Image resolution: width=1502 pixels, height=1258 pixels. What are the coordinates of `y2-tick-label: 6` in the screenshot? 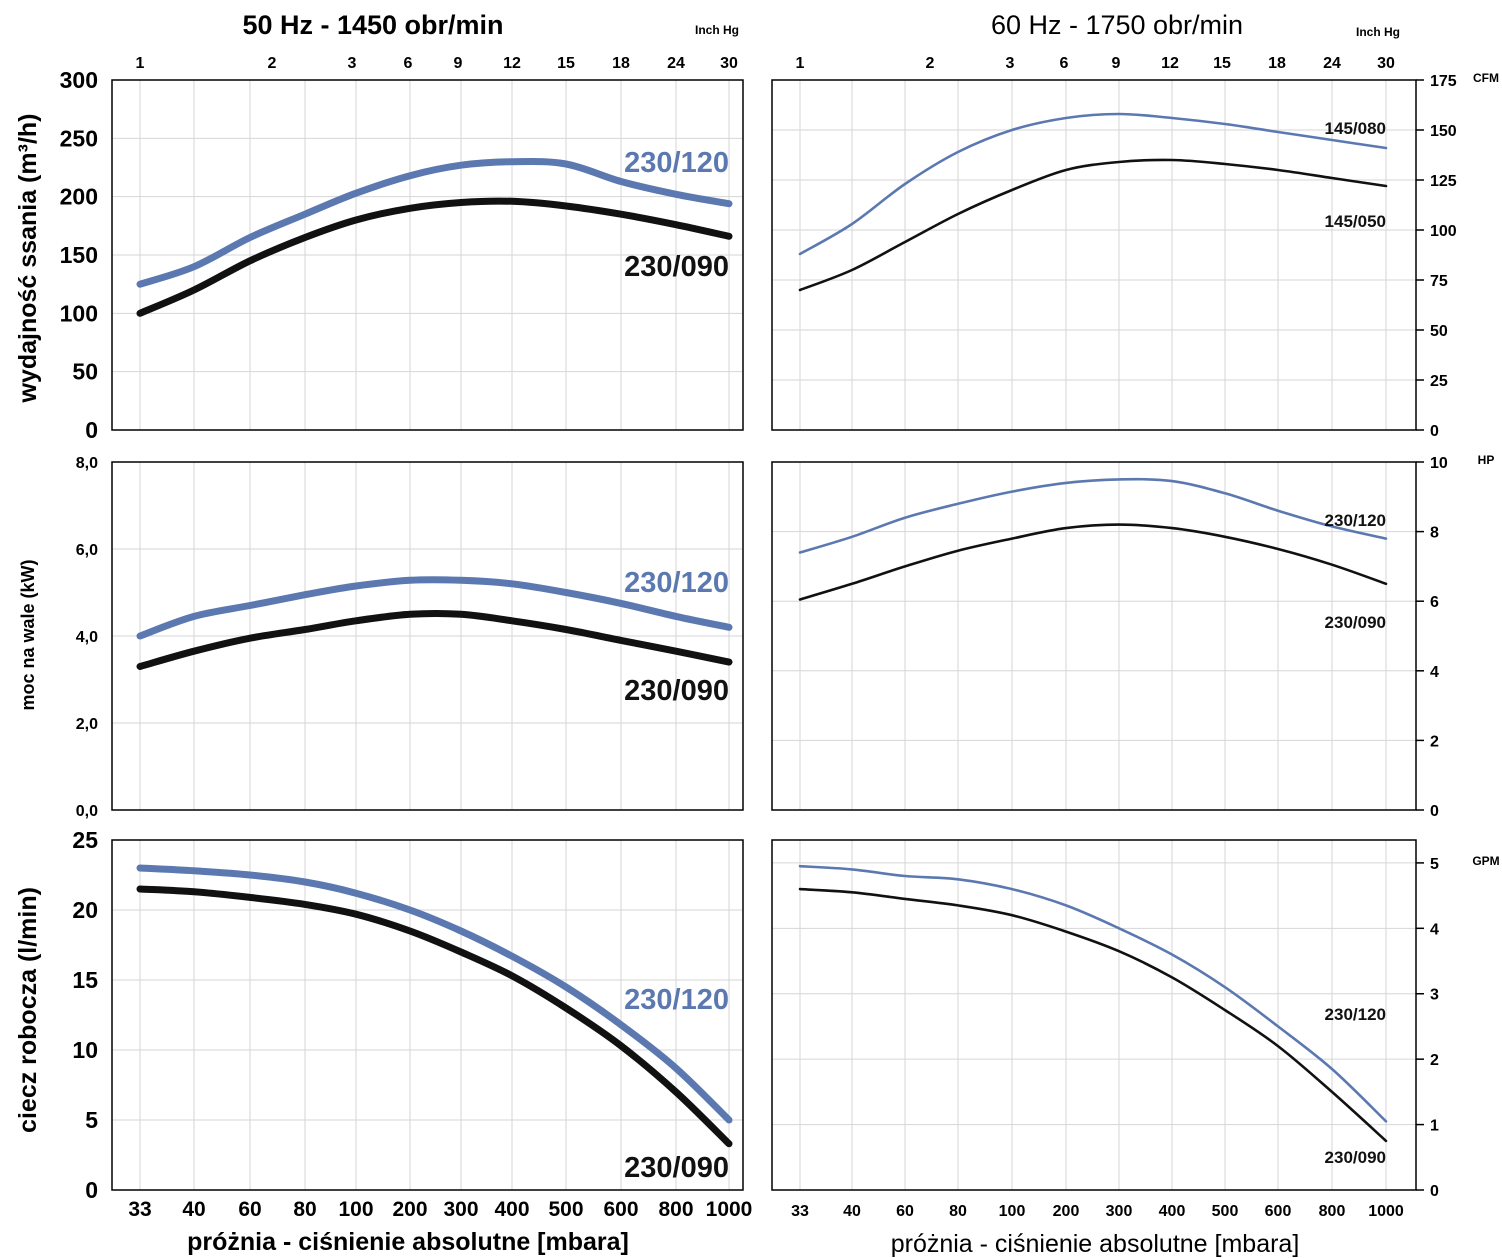 It's located at (1434, 602).